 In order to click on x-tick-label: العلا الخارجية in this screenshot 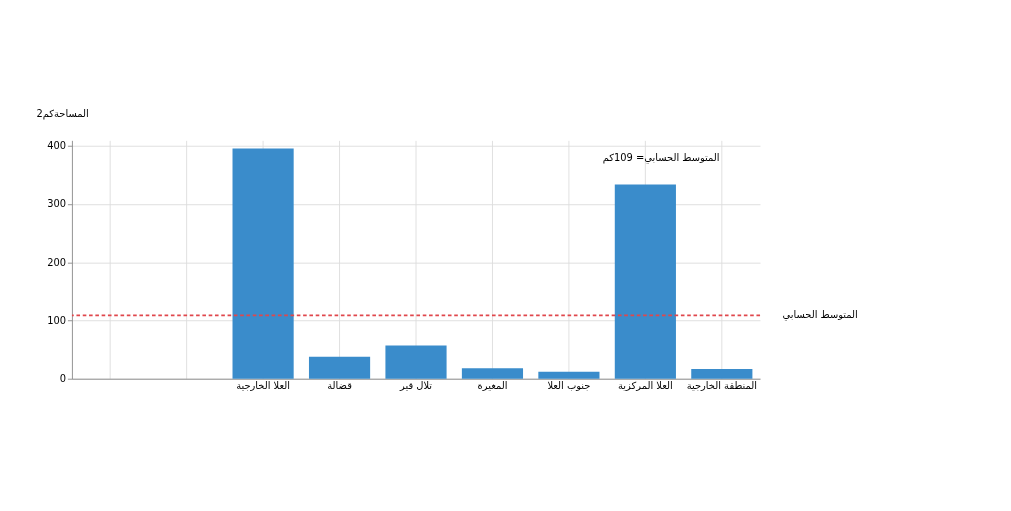, I will do `click(263, 386)`.